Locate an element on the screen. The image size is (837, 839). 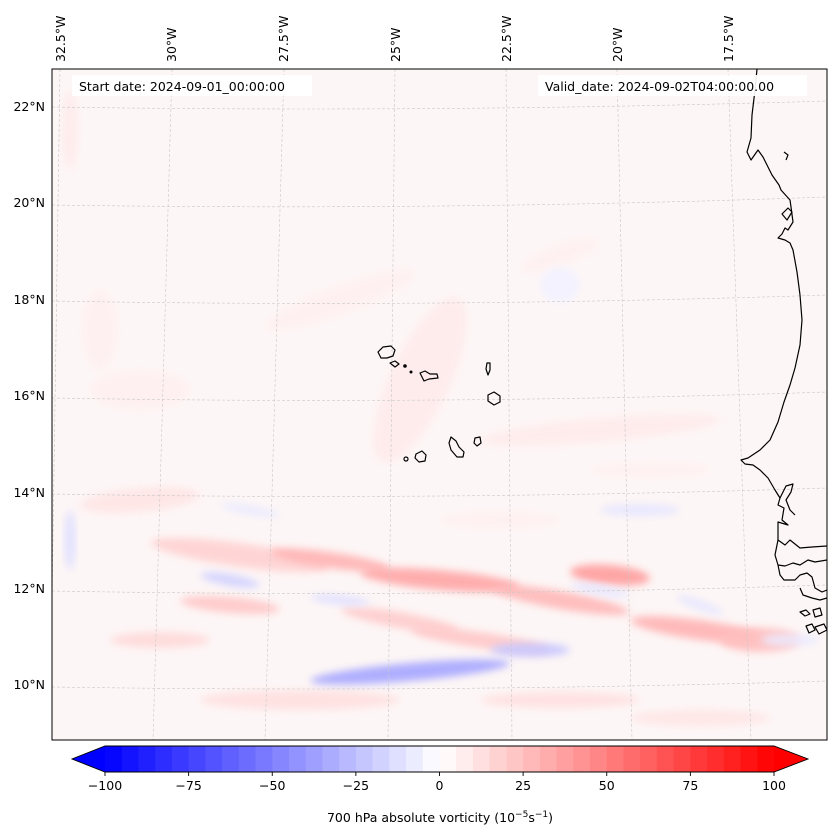
colorbar-tick-label: −50 is located at coordinates (272, 785).